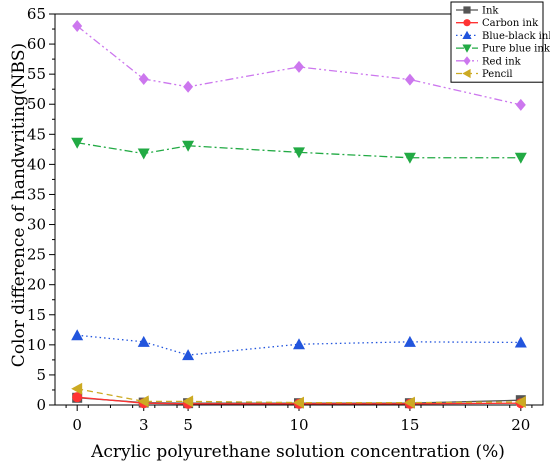 The height and width of the screenshot is (466, 550). I want to click on x-tick-label: 20, so click(520, 425).